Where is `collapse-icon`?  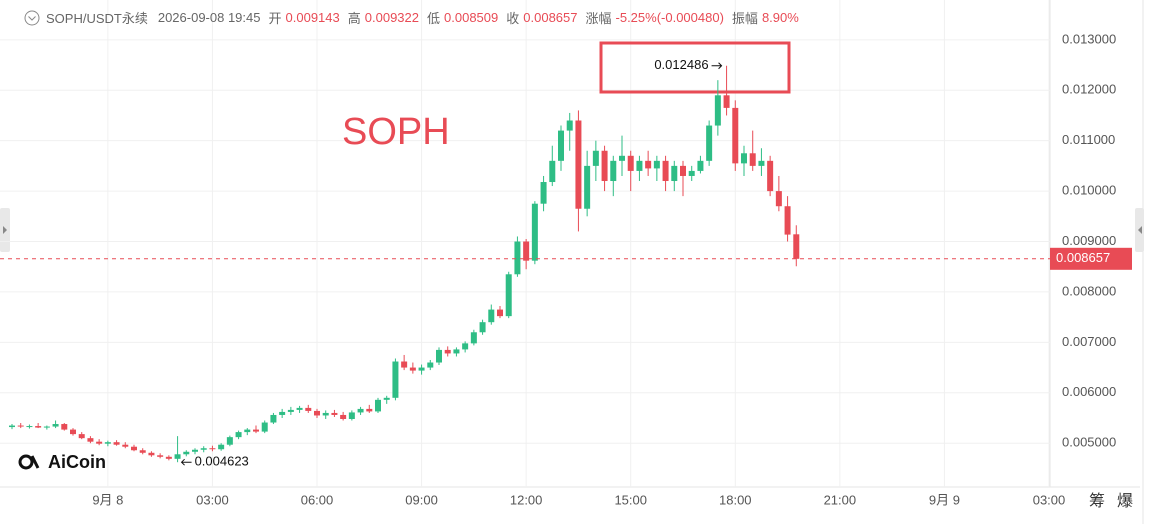 collapse-icon is located at coordinates (32, 18).